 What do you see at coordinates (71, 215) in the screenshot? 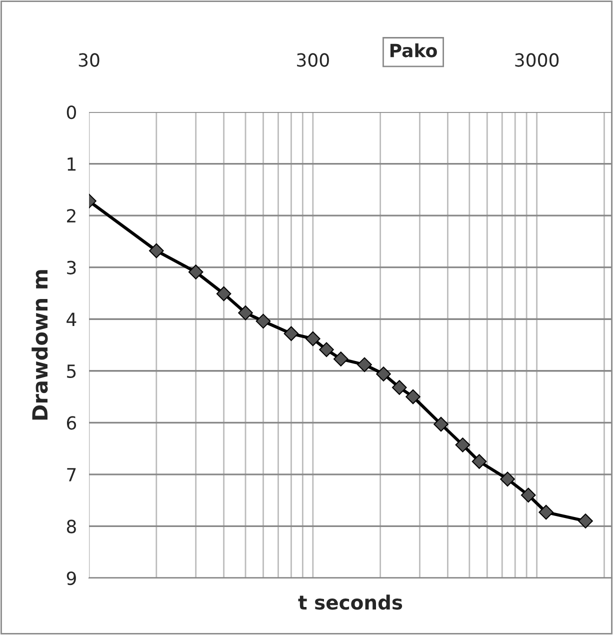
I see `y-tick-label: 2` at bounding box center [71, 215].